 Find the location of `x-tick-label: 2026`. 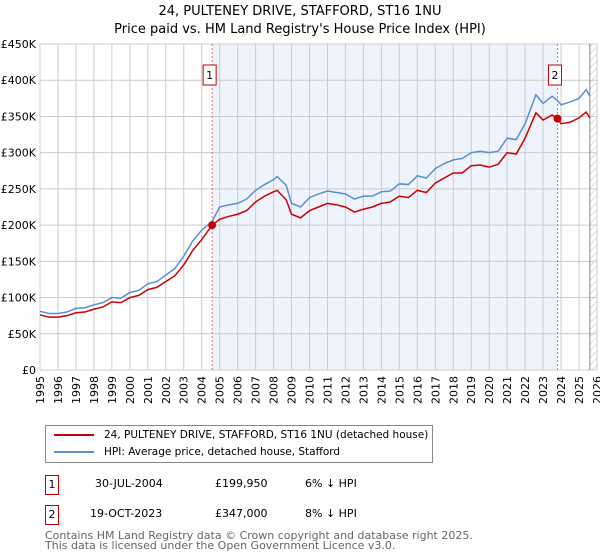

x-tick-label: 2026 is located at coordinates (595, 390).